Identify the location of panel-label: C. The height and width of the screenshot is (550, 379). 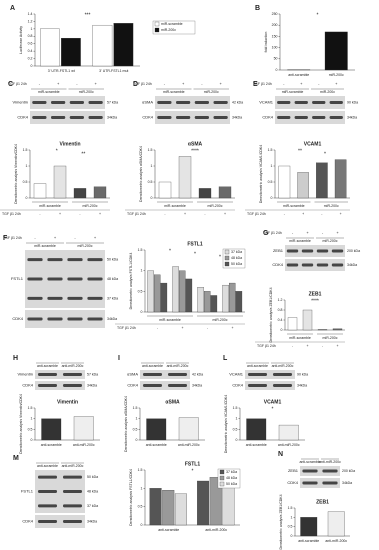
(10, 84).